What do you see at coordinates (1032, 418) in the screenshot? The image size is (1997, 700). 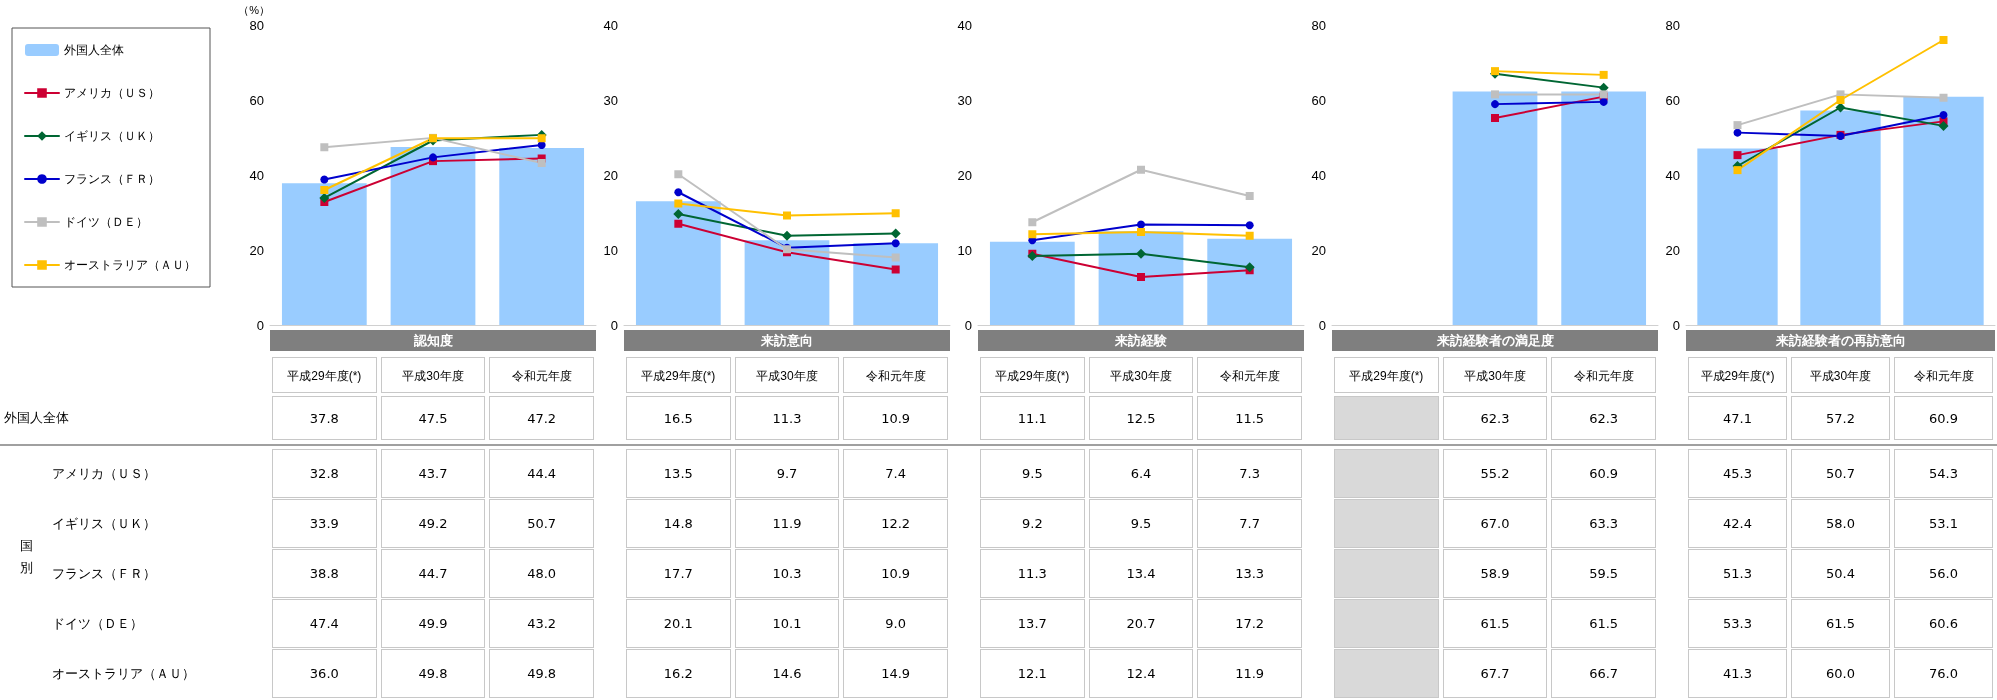 I see `data-label: 11.1` at bounding box center [1032, 418].